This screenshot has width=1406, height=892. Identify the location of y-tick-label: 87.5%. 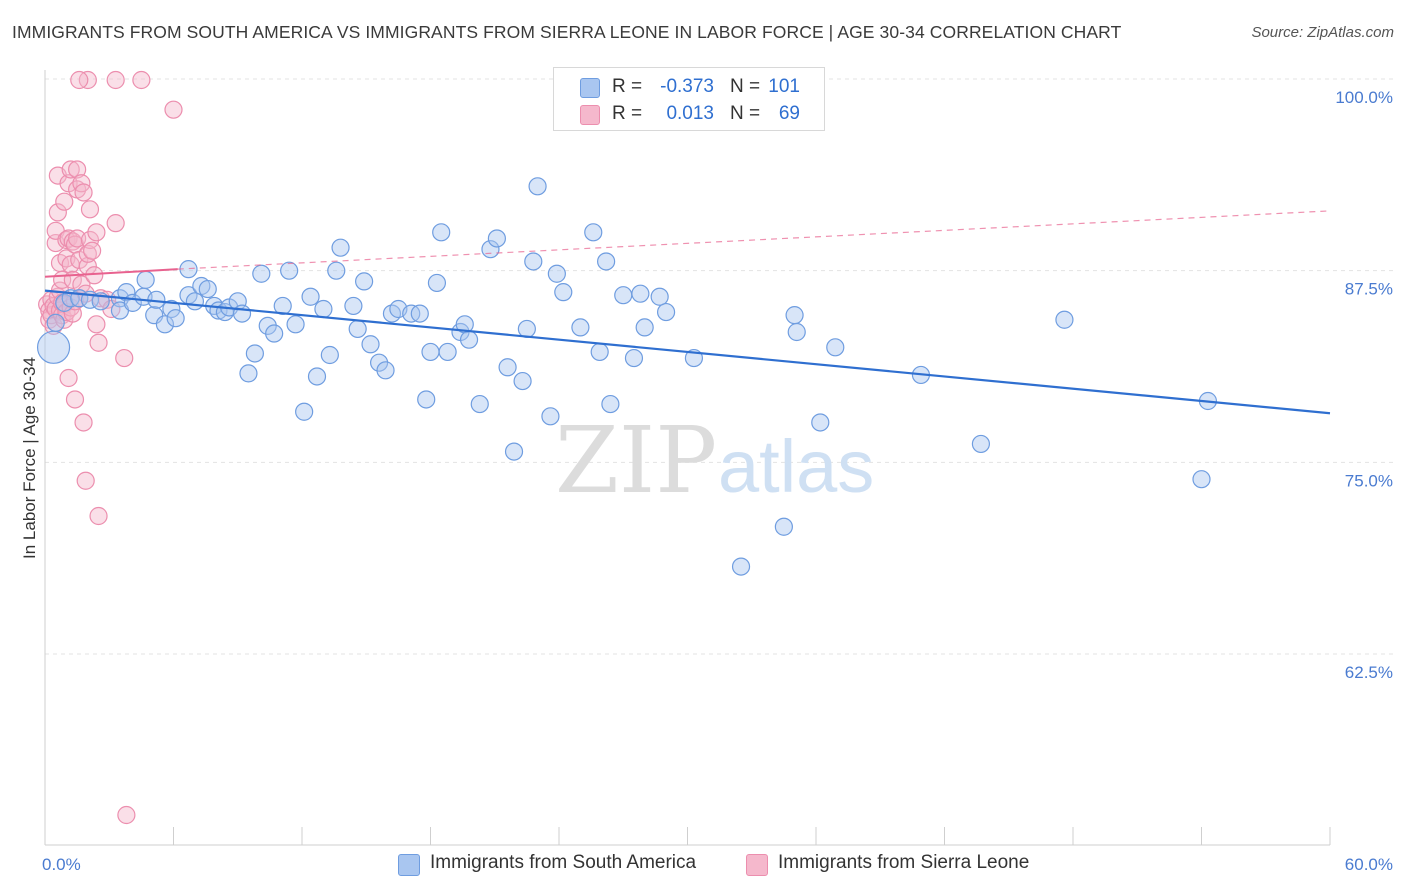
(1369, 289).